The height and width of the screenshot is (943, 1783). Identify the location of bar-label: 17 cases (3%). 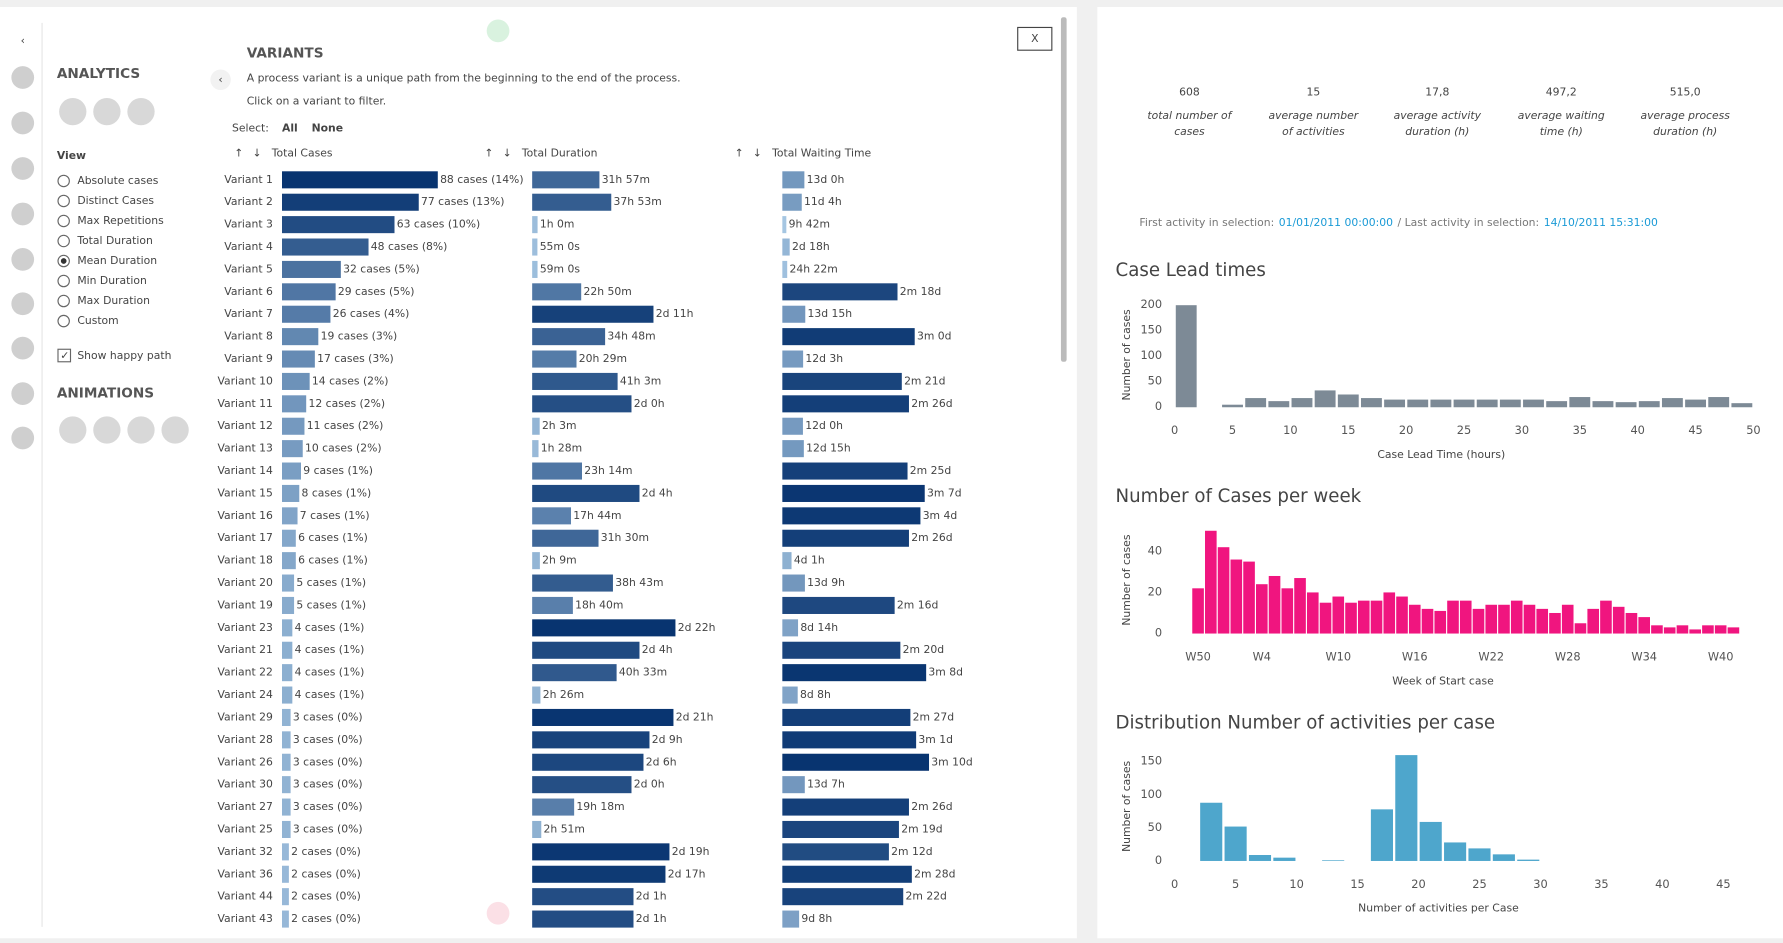
(355, 358).